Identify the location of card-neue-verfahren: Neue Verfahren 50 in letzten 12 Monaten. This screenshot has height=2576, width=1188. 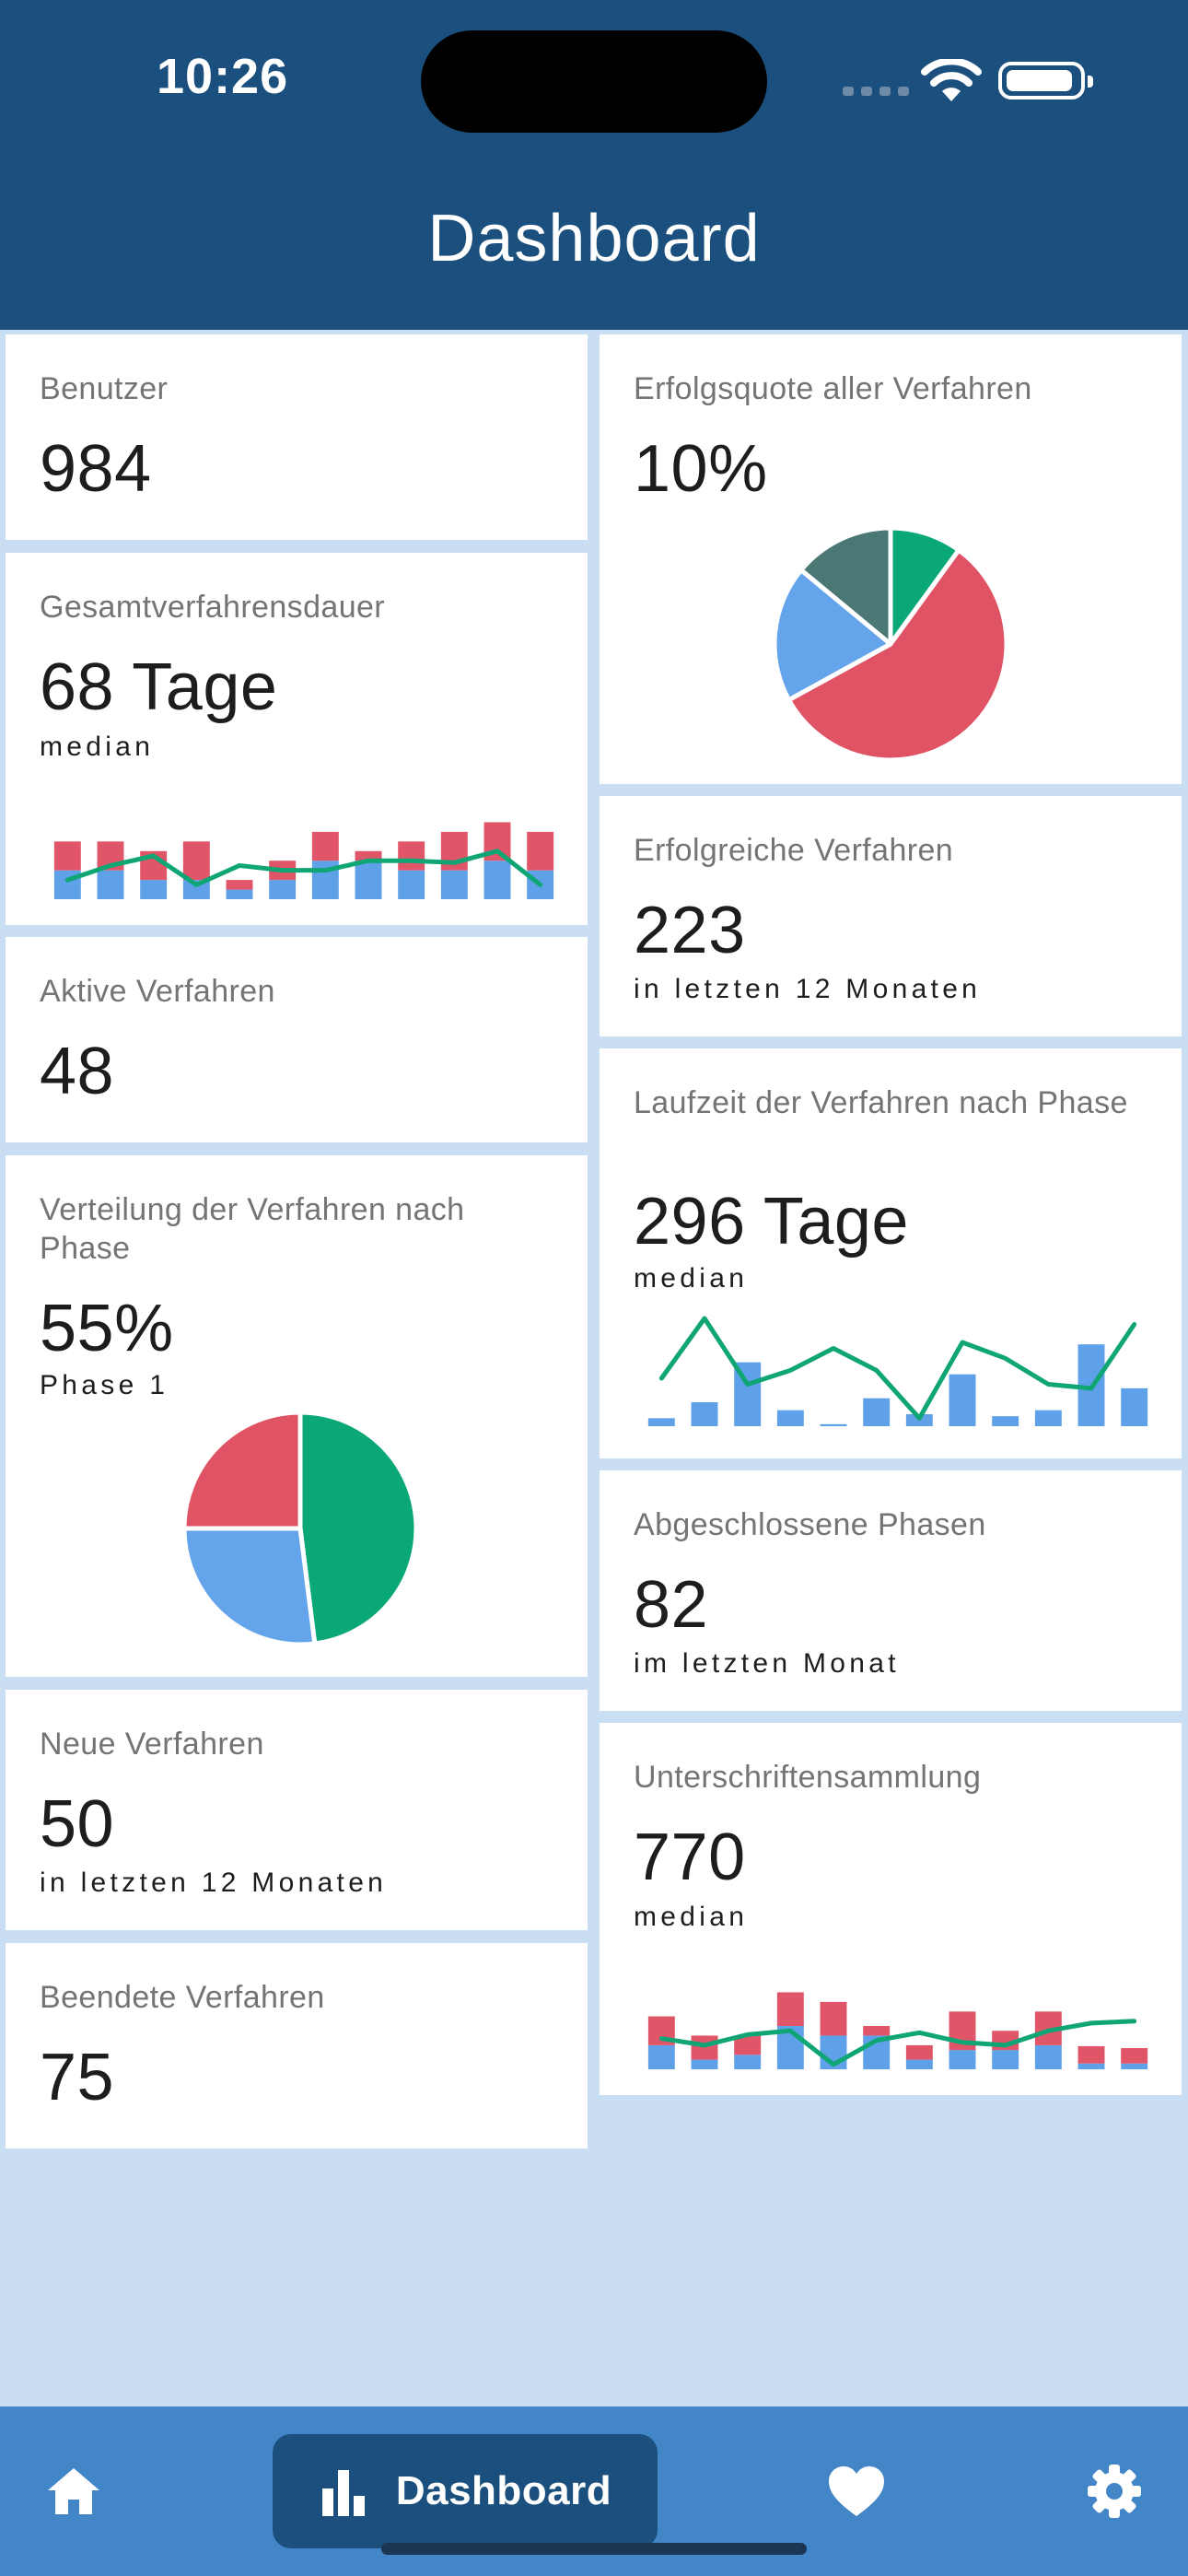
(297, 1810).